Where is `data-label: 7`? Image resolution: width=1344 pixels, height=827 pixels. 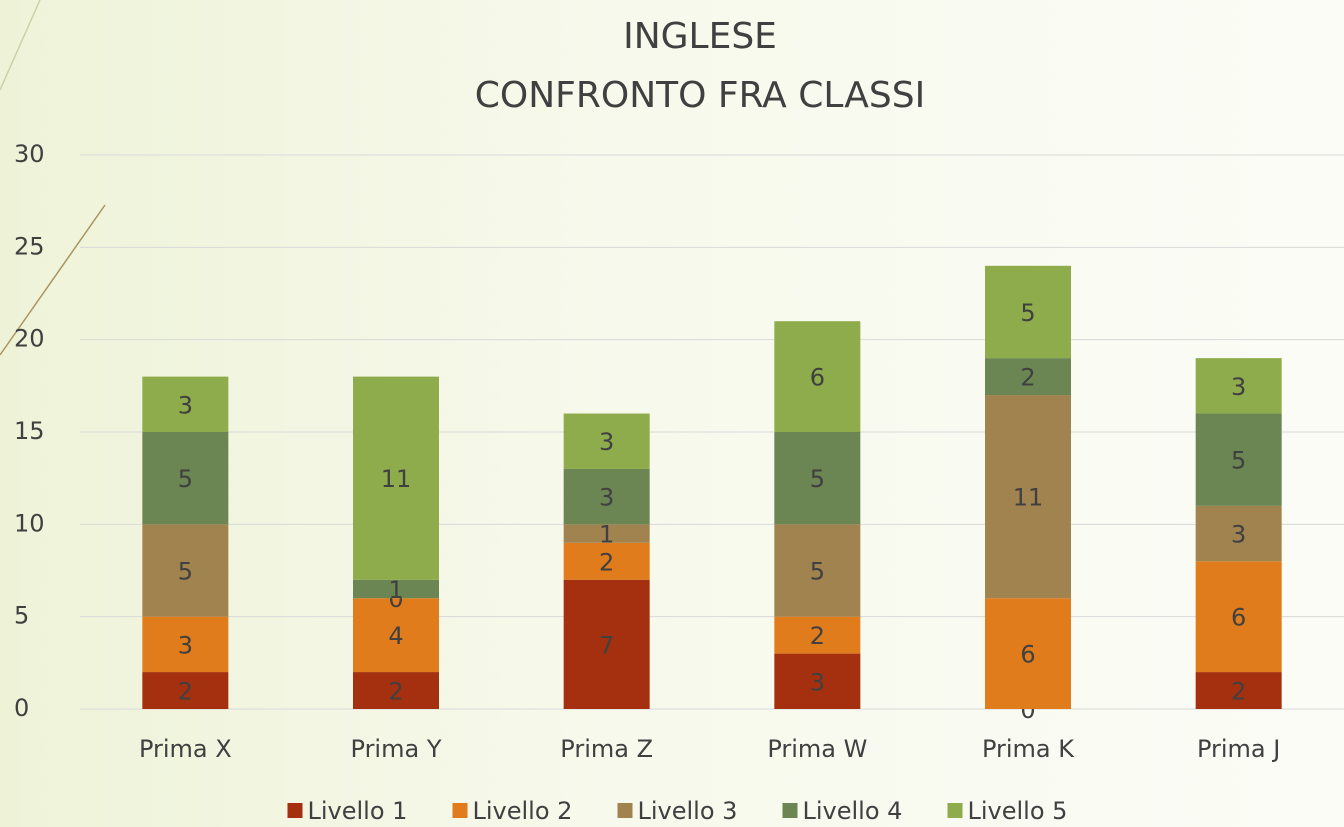 data-label: 7 is located at coordinates (606, 645).